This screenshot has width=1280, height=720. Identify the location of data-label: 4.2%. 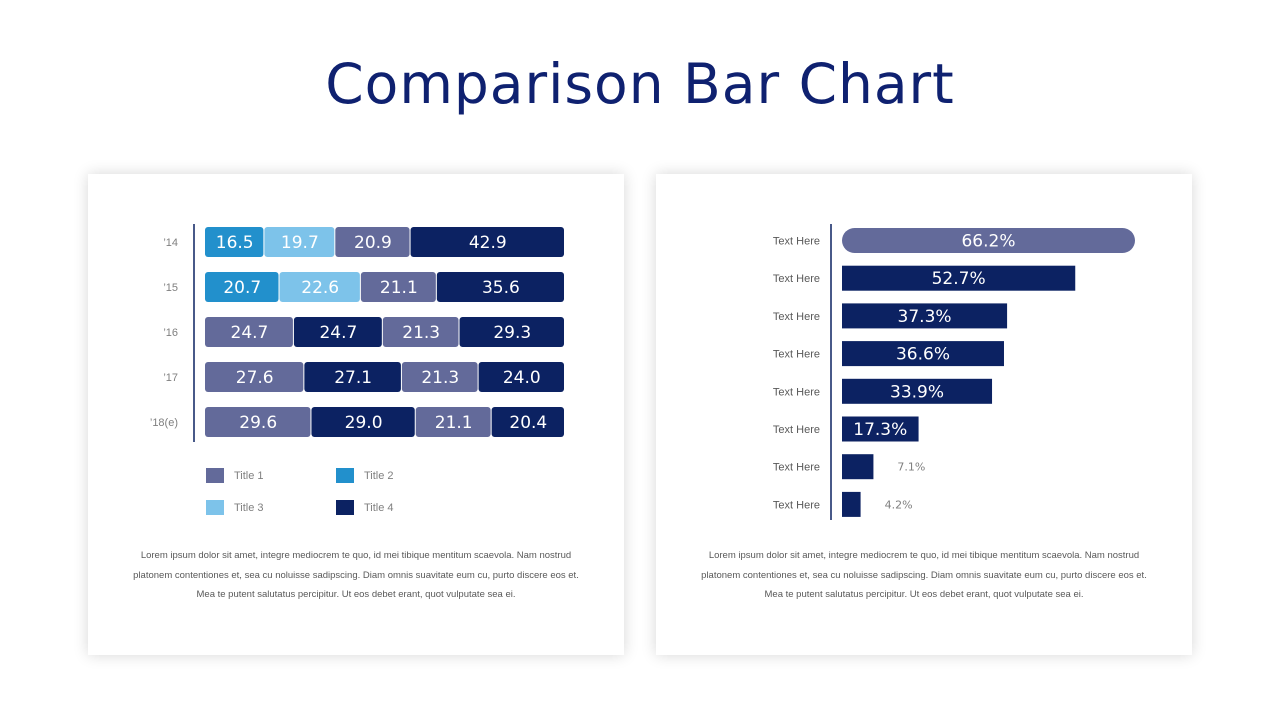
(899, 504).